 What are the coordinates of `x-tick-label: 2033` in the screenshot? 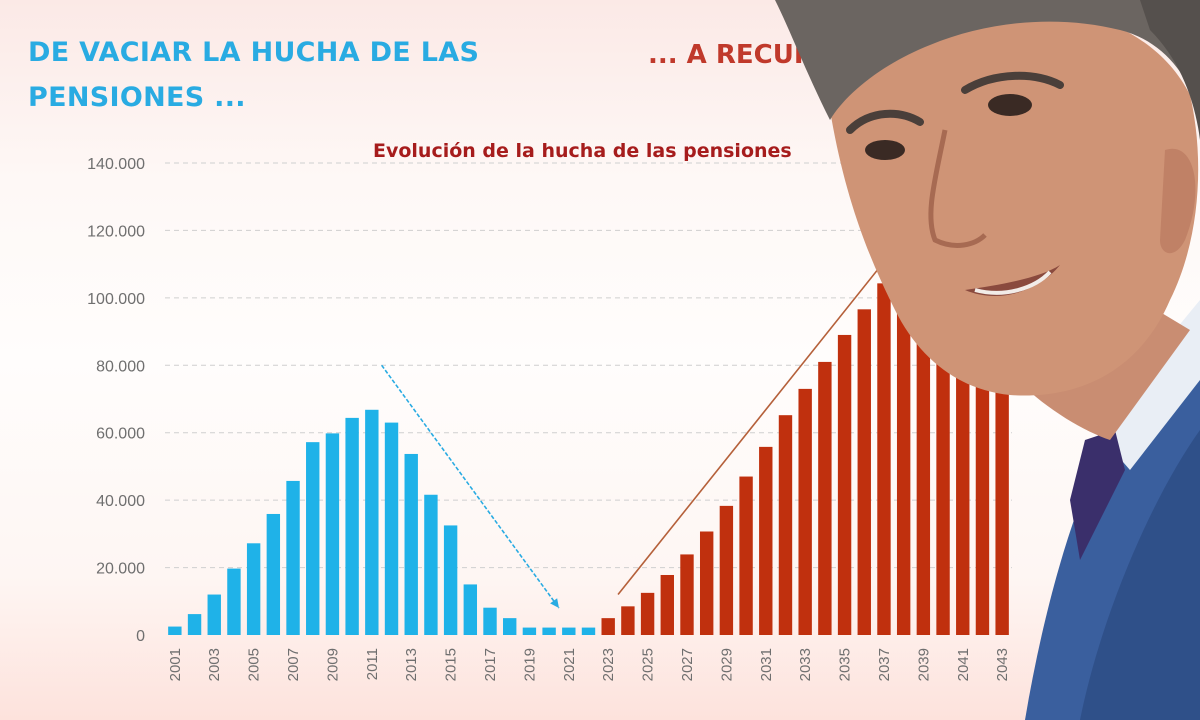 It's located at (805, 664).